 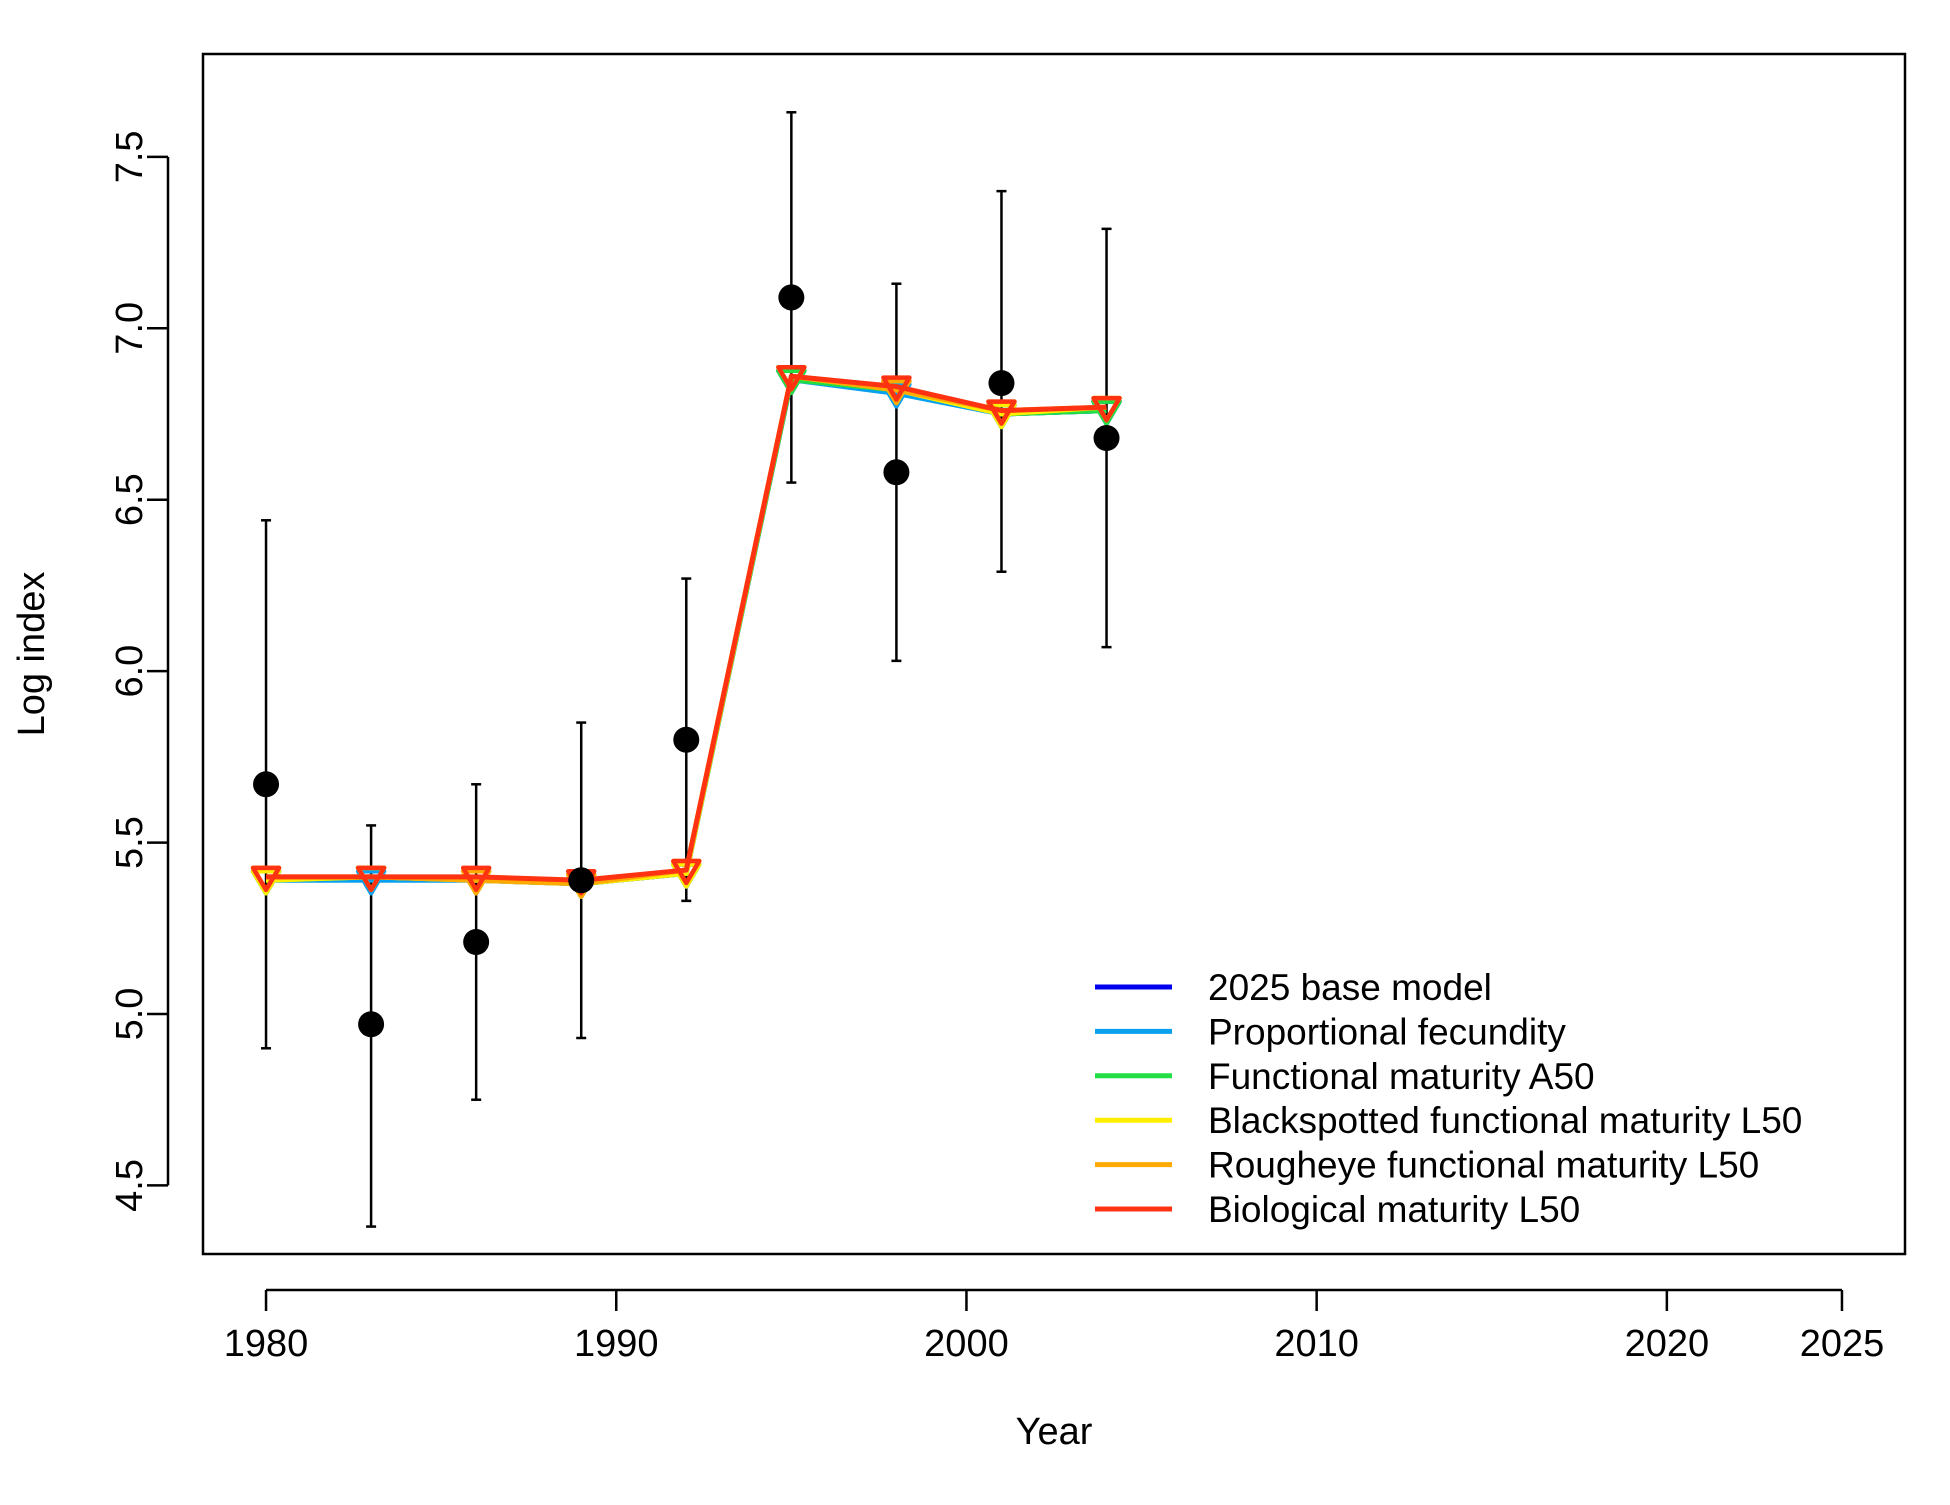 What do you see at coordinates (130, 842) in the screenshot?
I see `y-tick-label: 5.5` at bounding box center [130, 842].